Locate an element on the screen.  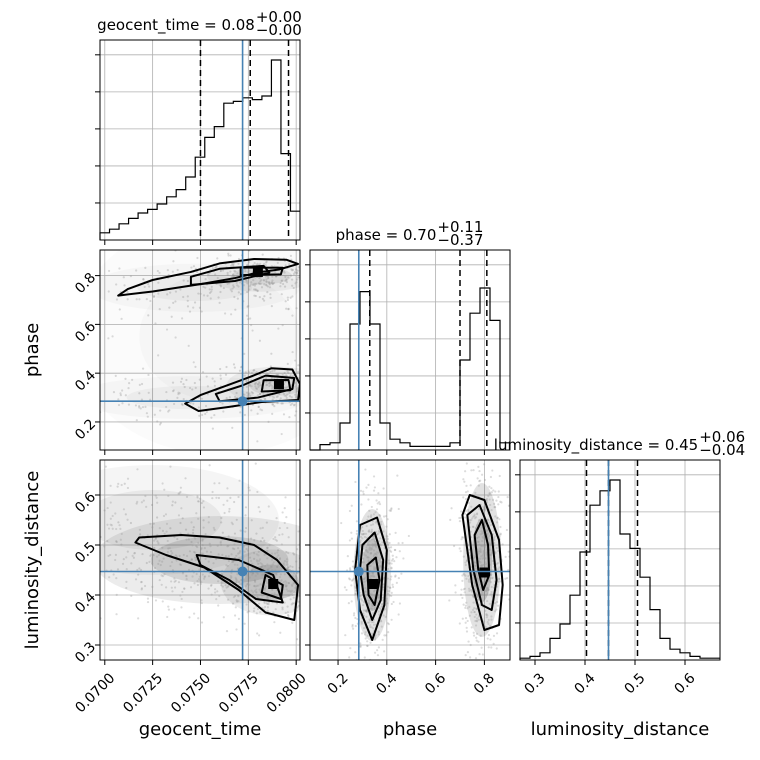
x-axis-label-luminosity_distance: luminosity_distance is located at coordinates (620, 729).